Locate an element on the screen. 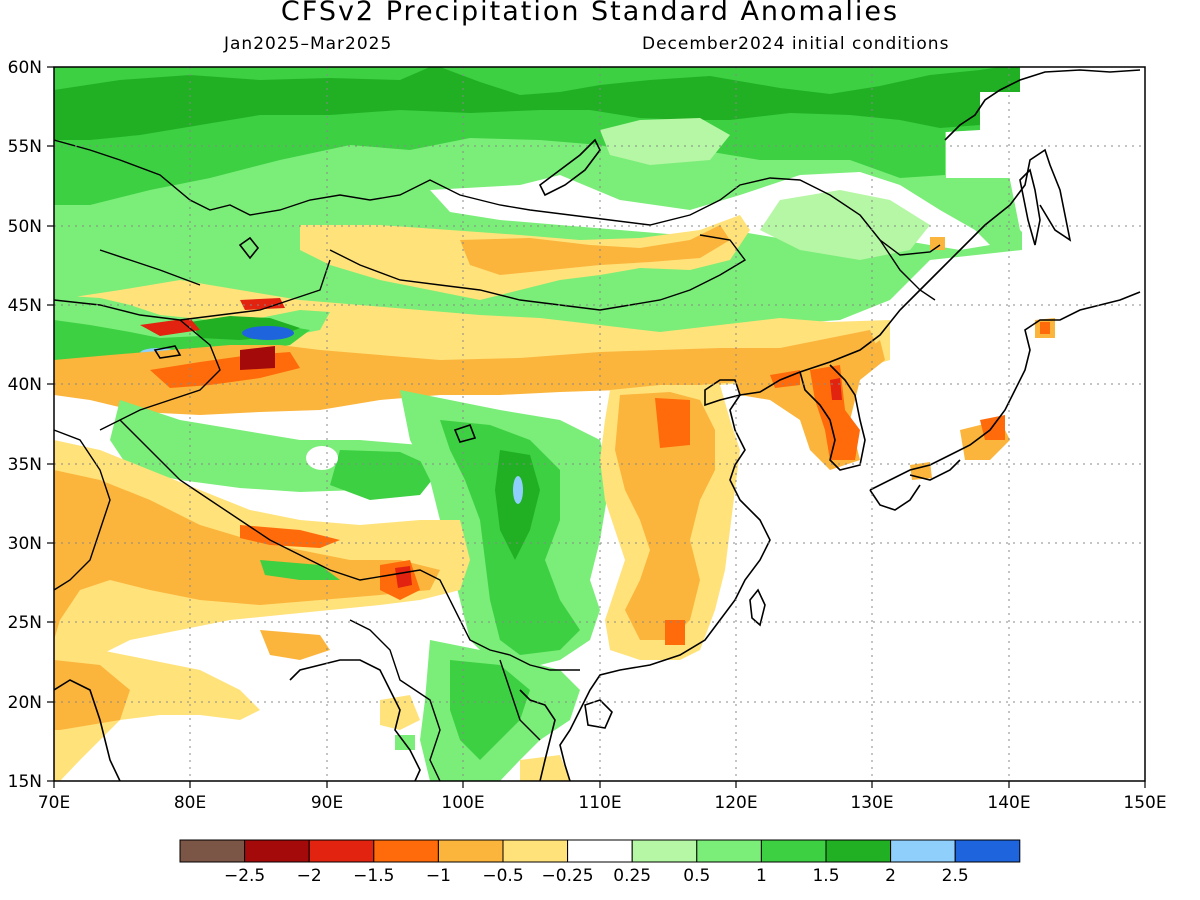  y-tick-label: 35N is located at coordinates (25, 465).